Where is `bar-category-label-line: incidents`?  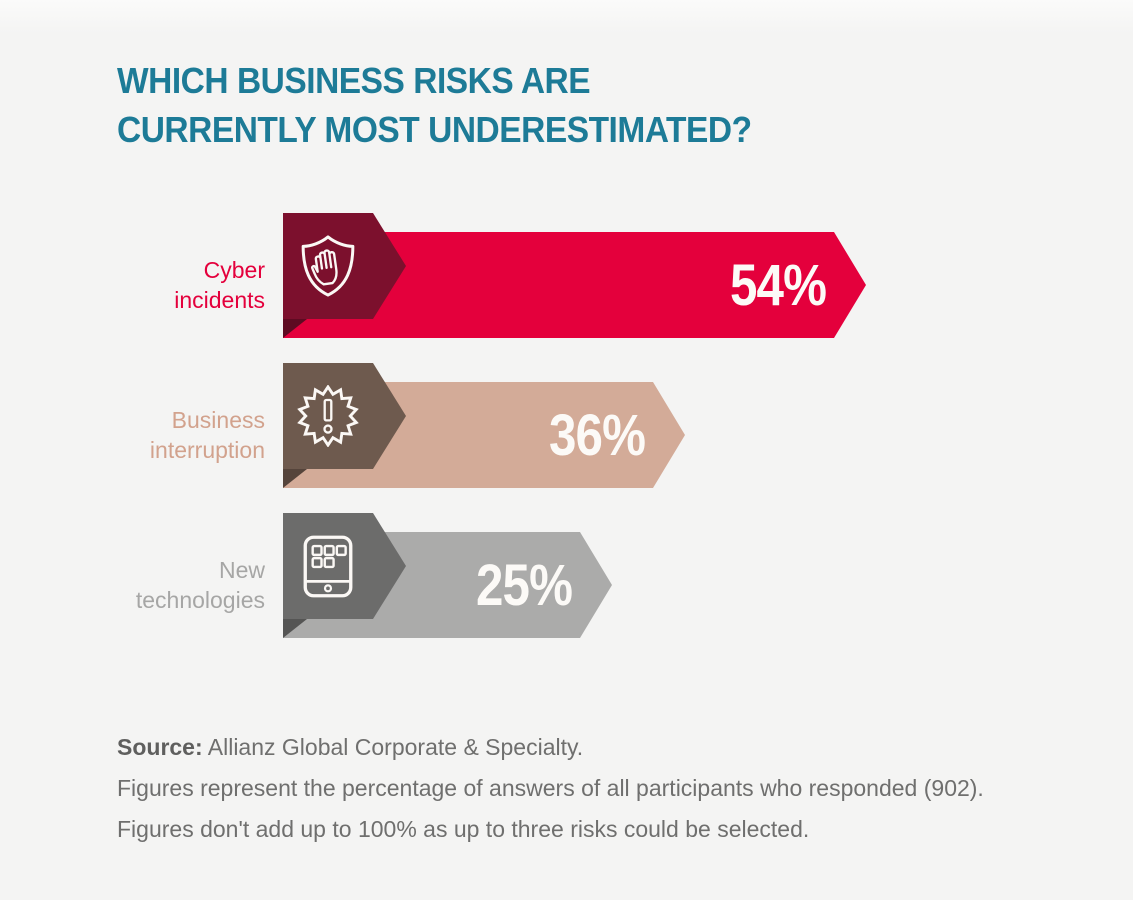 bar-category-label-line: incidents is located at coordinates (219, 300).